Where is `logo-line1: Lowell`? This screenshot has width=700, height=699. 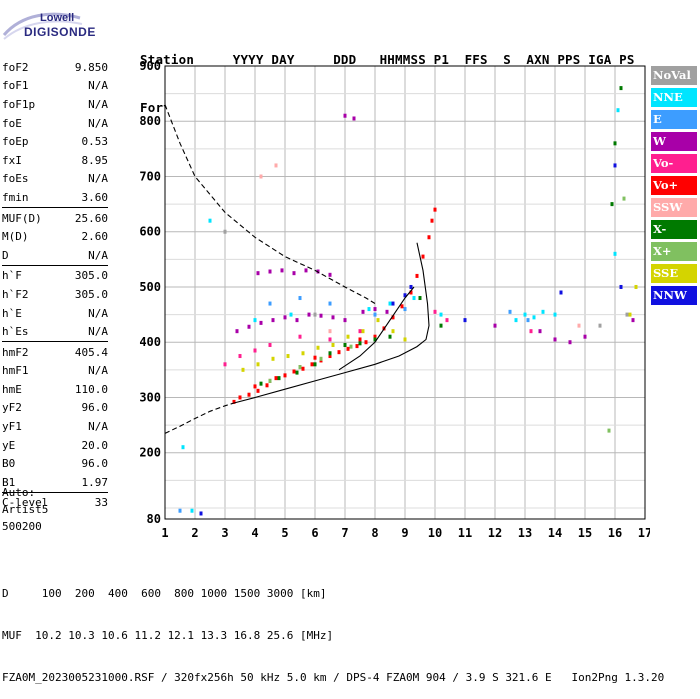 logo-line1: Lowell is located at coordinates (57, 18).